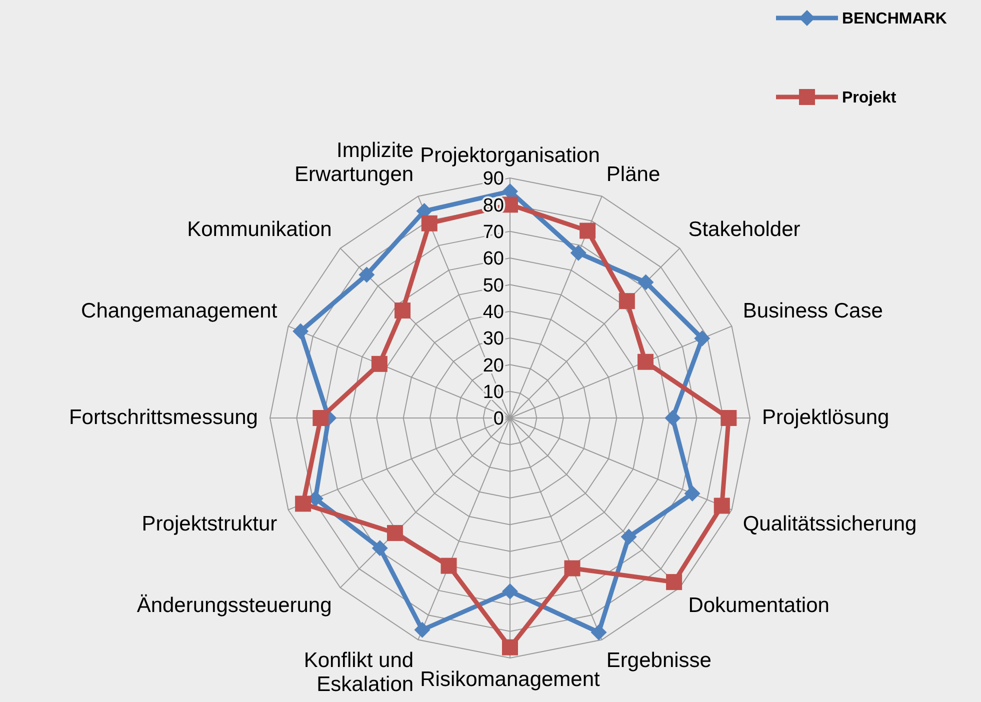 The height and width of the screenshot is (702, 981). What do you see at coordinates (633, 174) in the screenshot?
I see `spoke-label: Pläne` at bounding box center [633, 174].